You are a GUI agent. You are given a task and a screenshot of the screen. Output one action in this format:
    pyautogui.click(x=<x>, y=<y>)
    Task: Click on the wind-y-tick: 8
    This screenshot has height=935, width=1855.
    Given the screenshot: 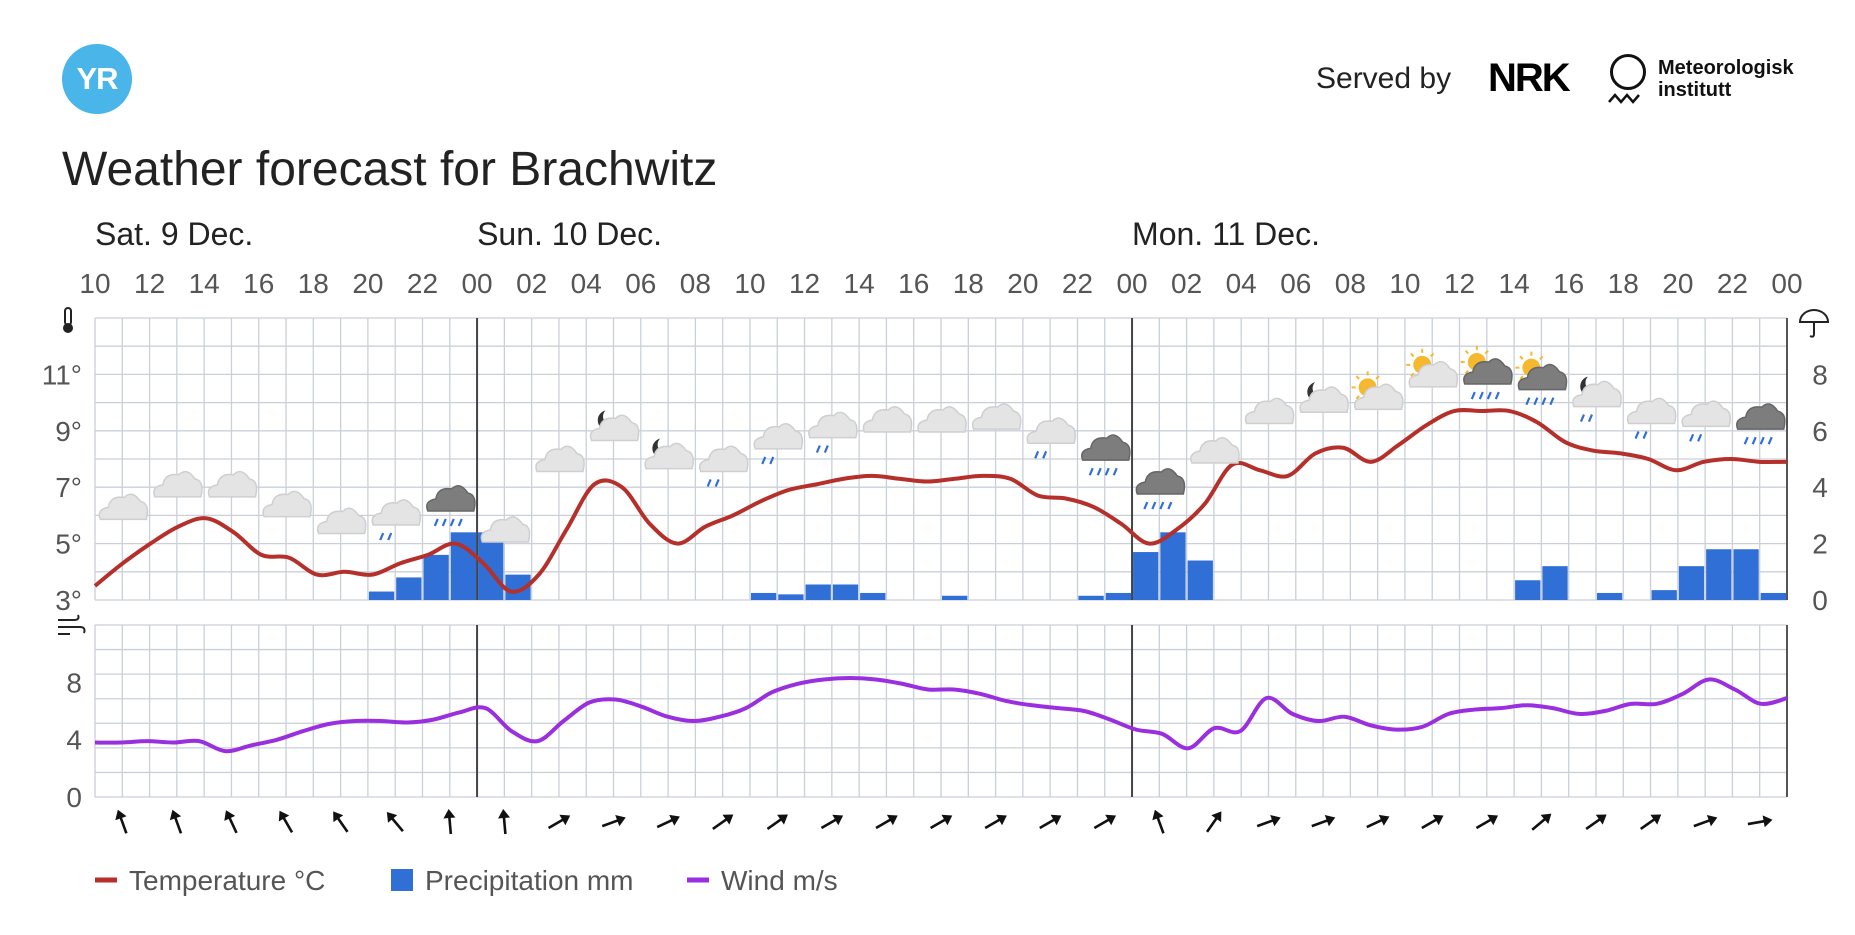 What is the action you would take?
    pyautogui.click(x=74, y=682)
    